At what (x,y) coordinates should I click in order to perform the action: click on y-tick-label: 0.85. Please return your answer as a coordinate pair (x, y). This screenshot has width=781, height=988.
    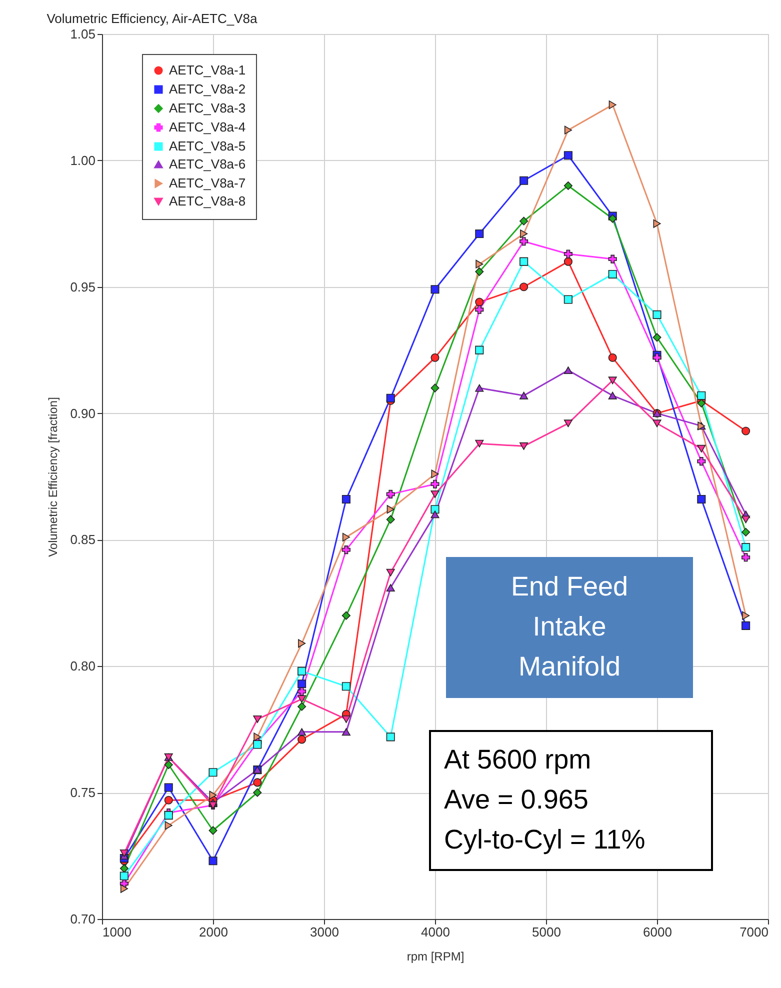
    Looking at the image, I should click on (83, 540).